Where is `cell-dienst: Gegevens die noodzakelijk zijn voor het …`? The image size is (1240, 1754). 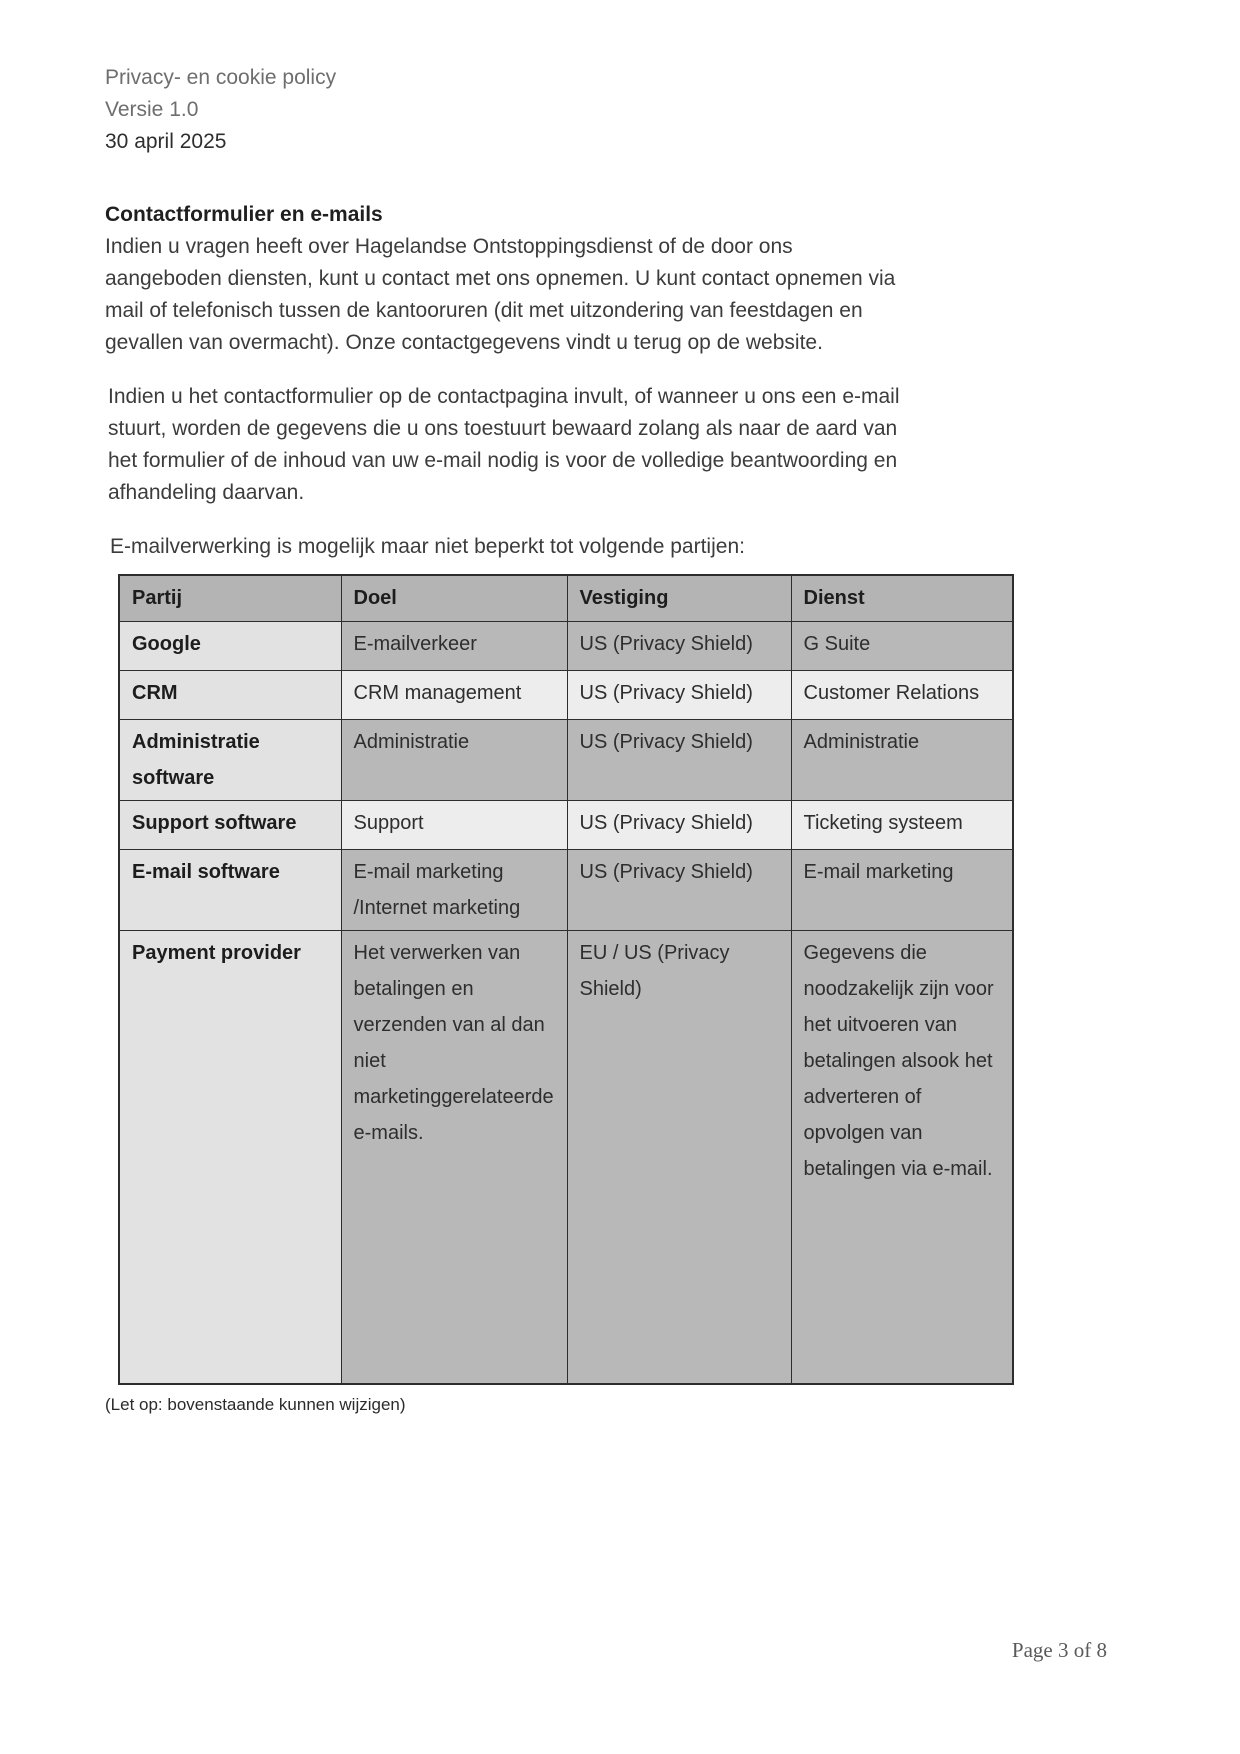 cell-dienst: Gegevens die noodzakelijk zijn voor het … is located at coordinates (902, 1157).